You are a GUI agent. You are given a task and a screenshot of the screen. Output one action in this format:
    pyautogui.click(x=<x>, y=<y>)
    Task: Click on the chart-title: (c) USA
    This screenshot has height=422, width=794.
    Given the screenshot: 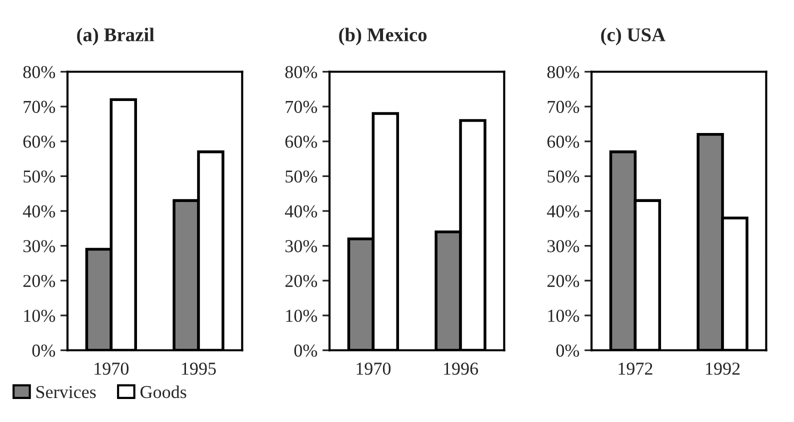 What is the action you would take?
    pyautogui.click(x=633, y=37)
    